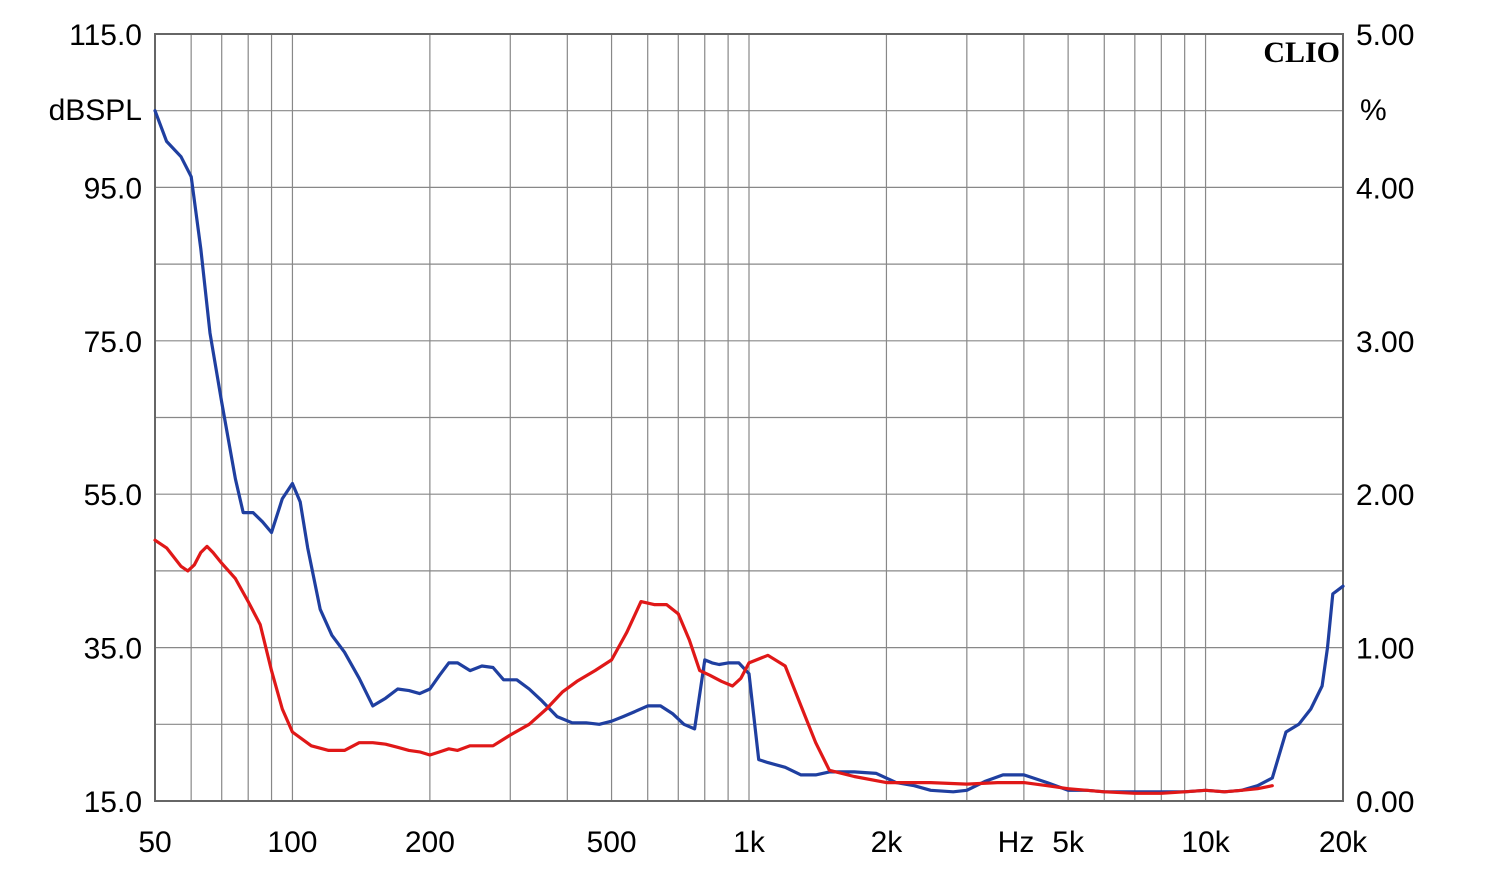 The image size is (1500, 870). I want to click on x-tick-label: 1k, so click(749, 842).